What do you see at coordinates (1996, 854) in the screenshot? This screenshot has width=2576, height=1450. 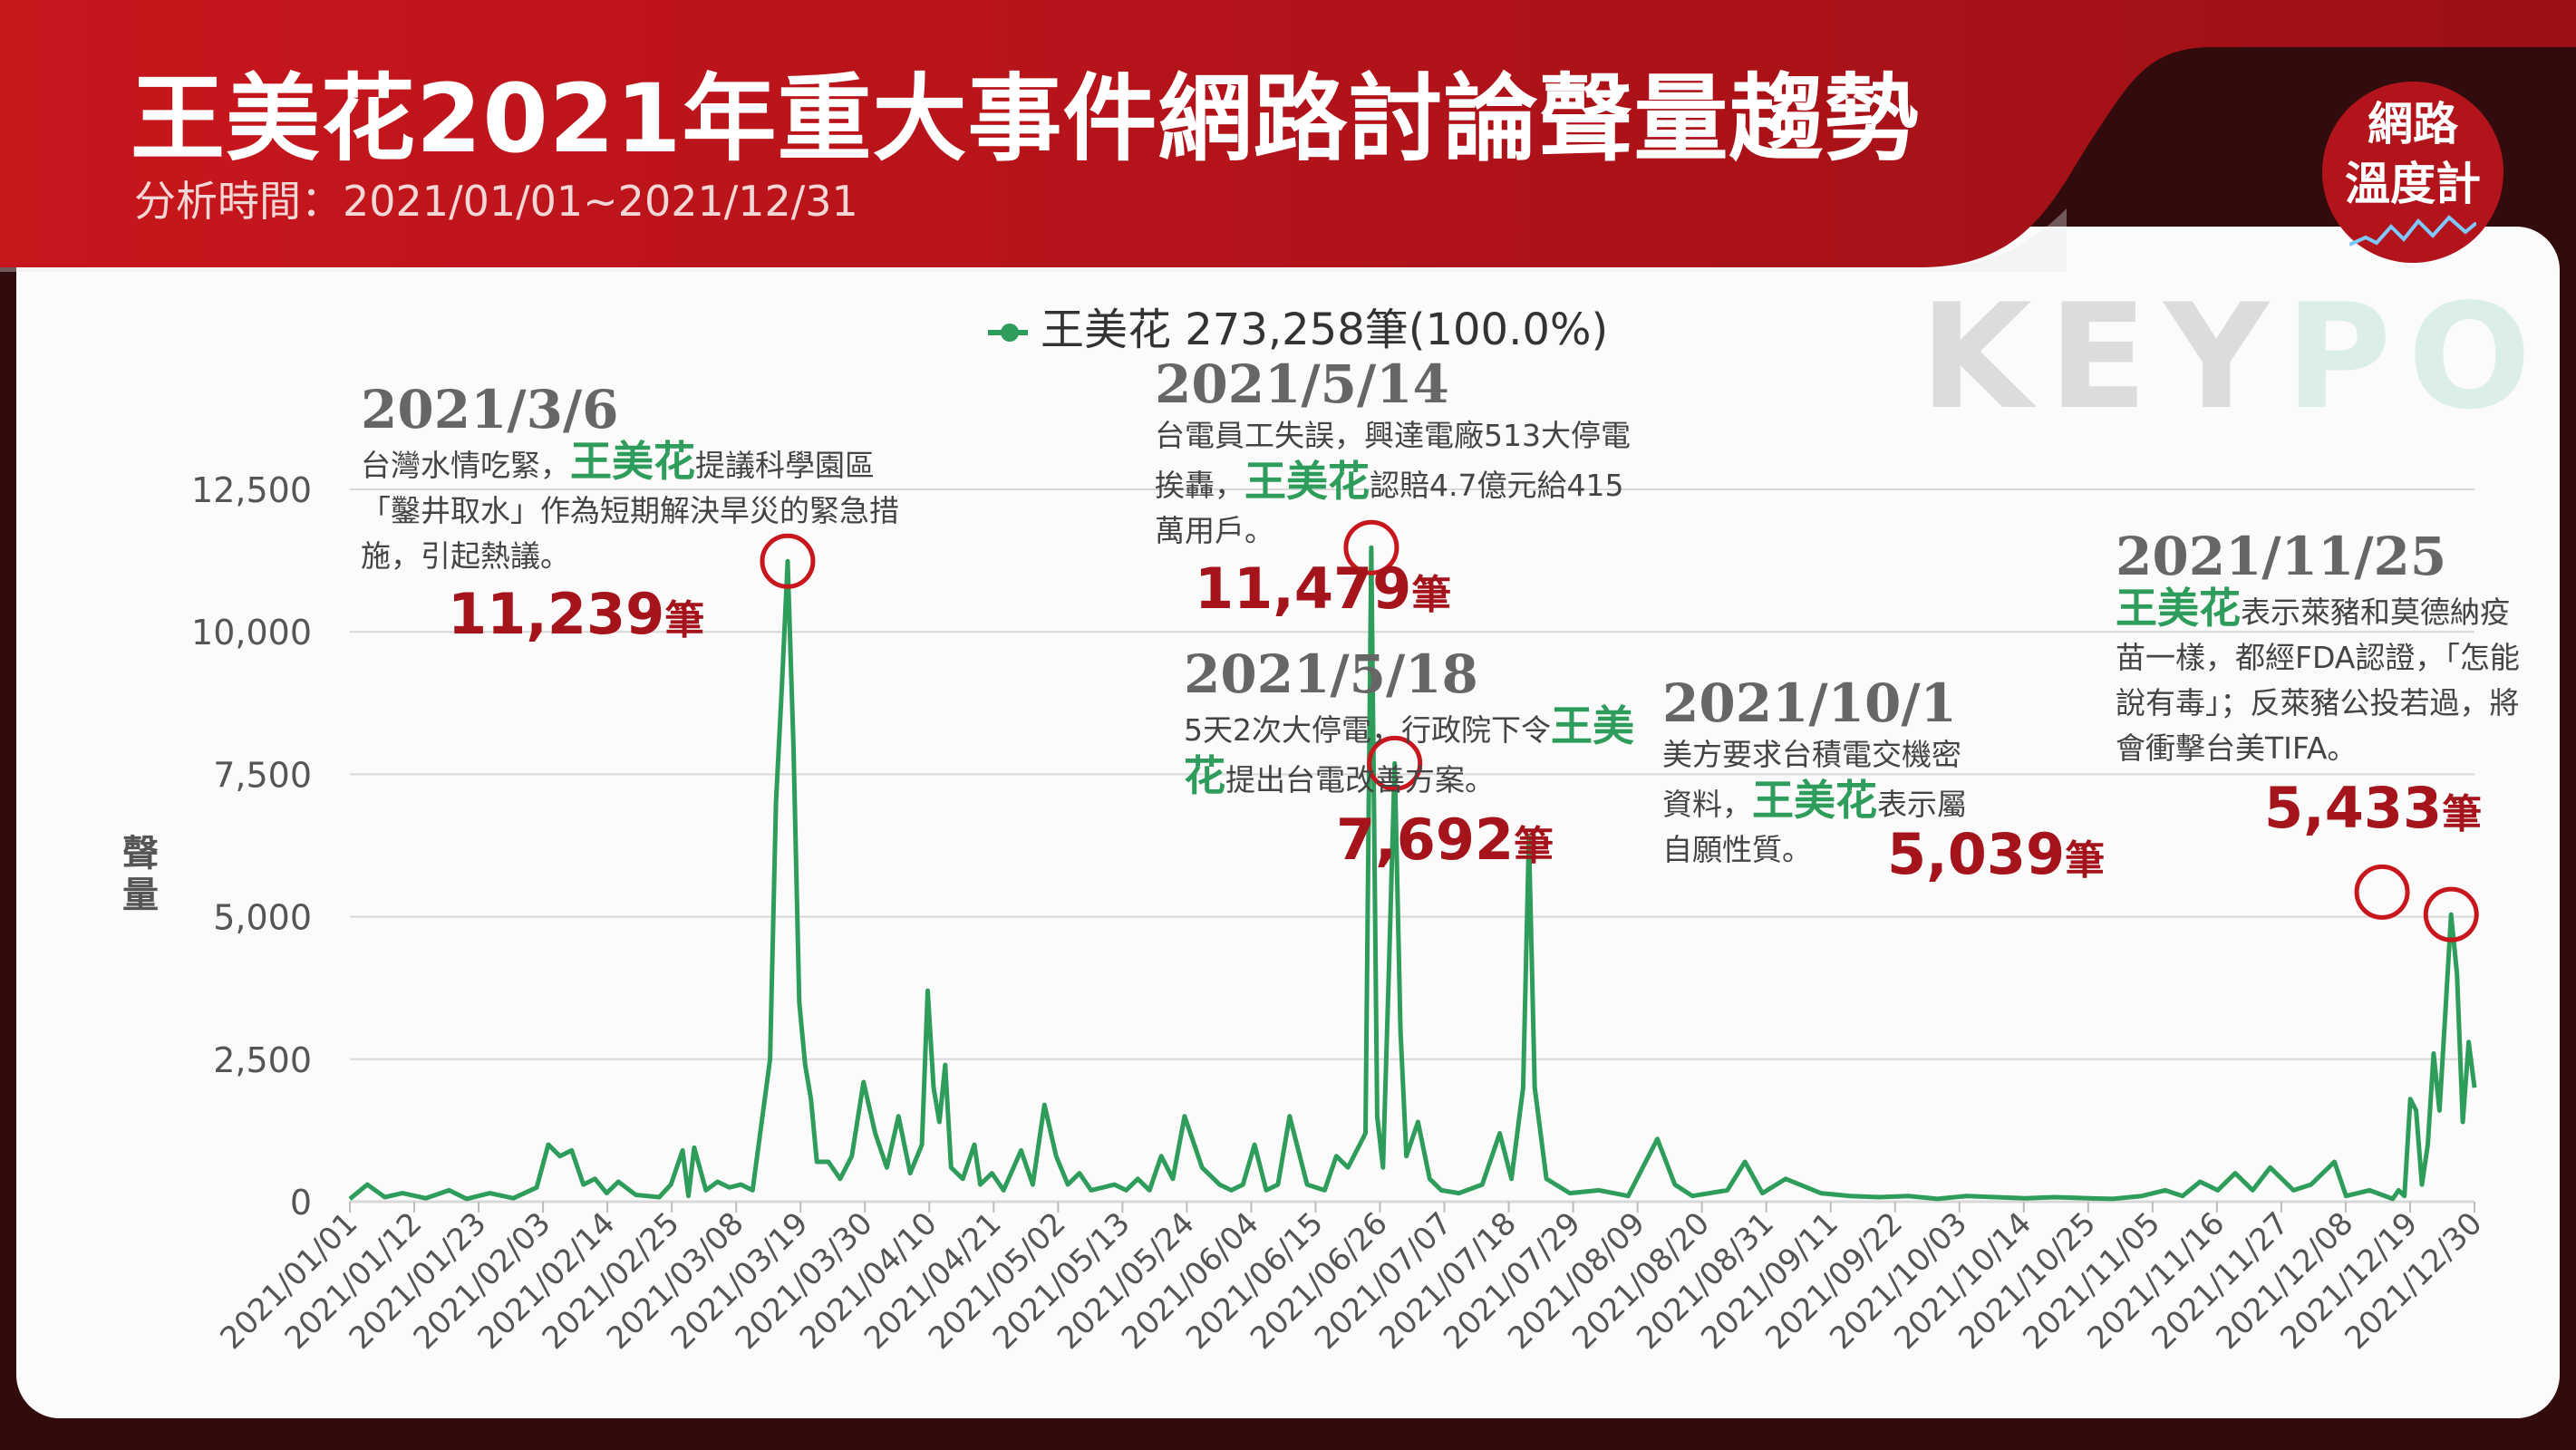 I see `annotation-oct1-value: 5,039筆` at bounding box center [1996, 854].